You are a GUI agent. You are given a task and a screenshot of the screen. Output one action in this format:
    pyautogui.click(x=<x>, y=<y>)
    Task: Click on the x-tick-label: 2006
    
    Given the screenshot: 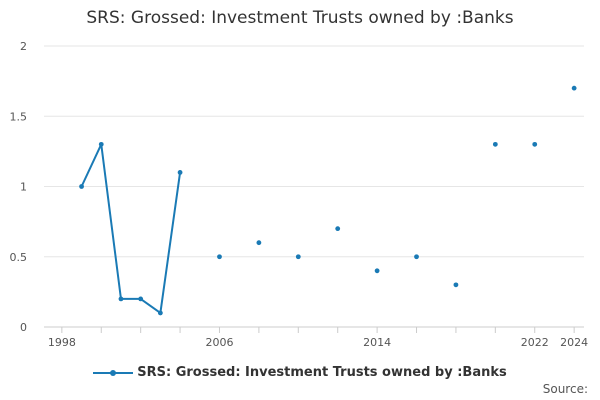 What is the action you would take?
    pyautogui.click(x=219, y=342)
    